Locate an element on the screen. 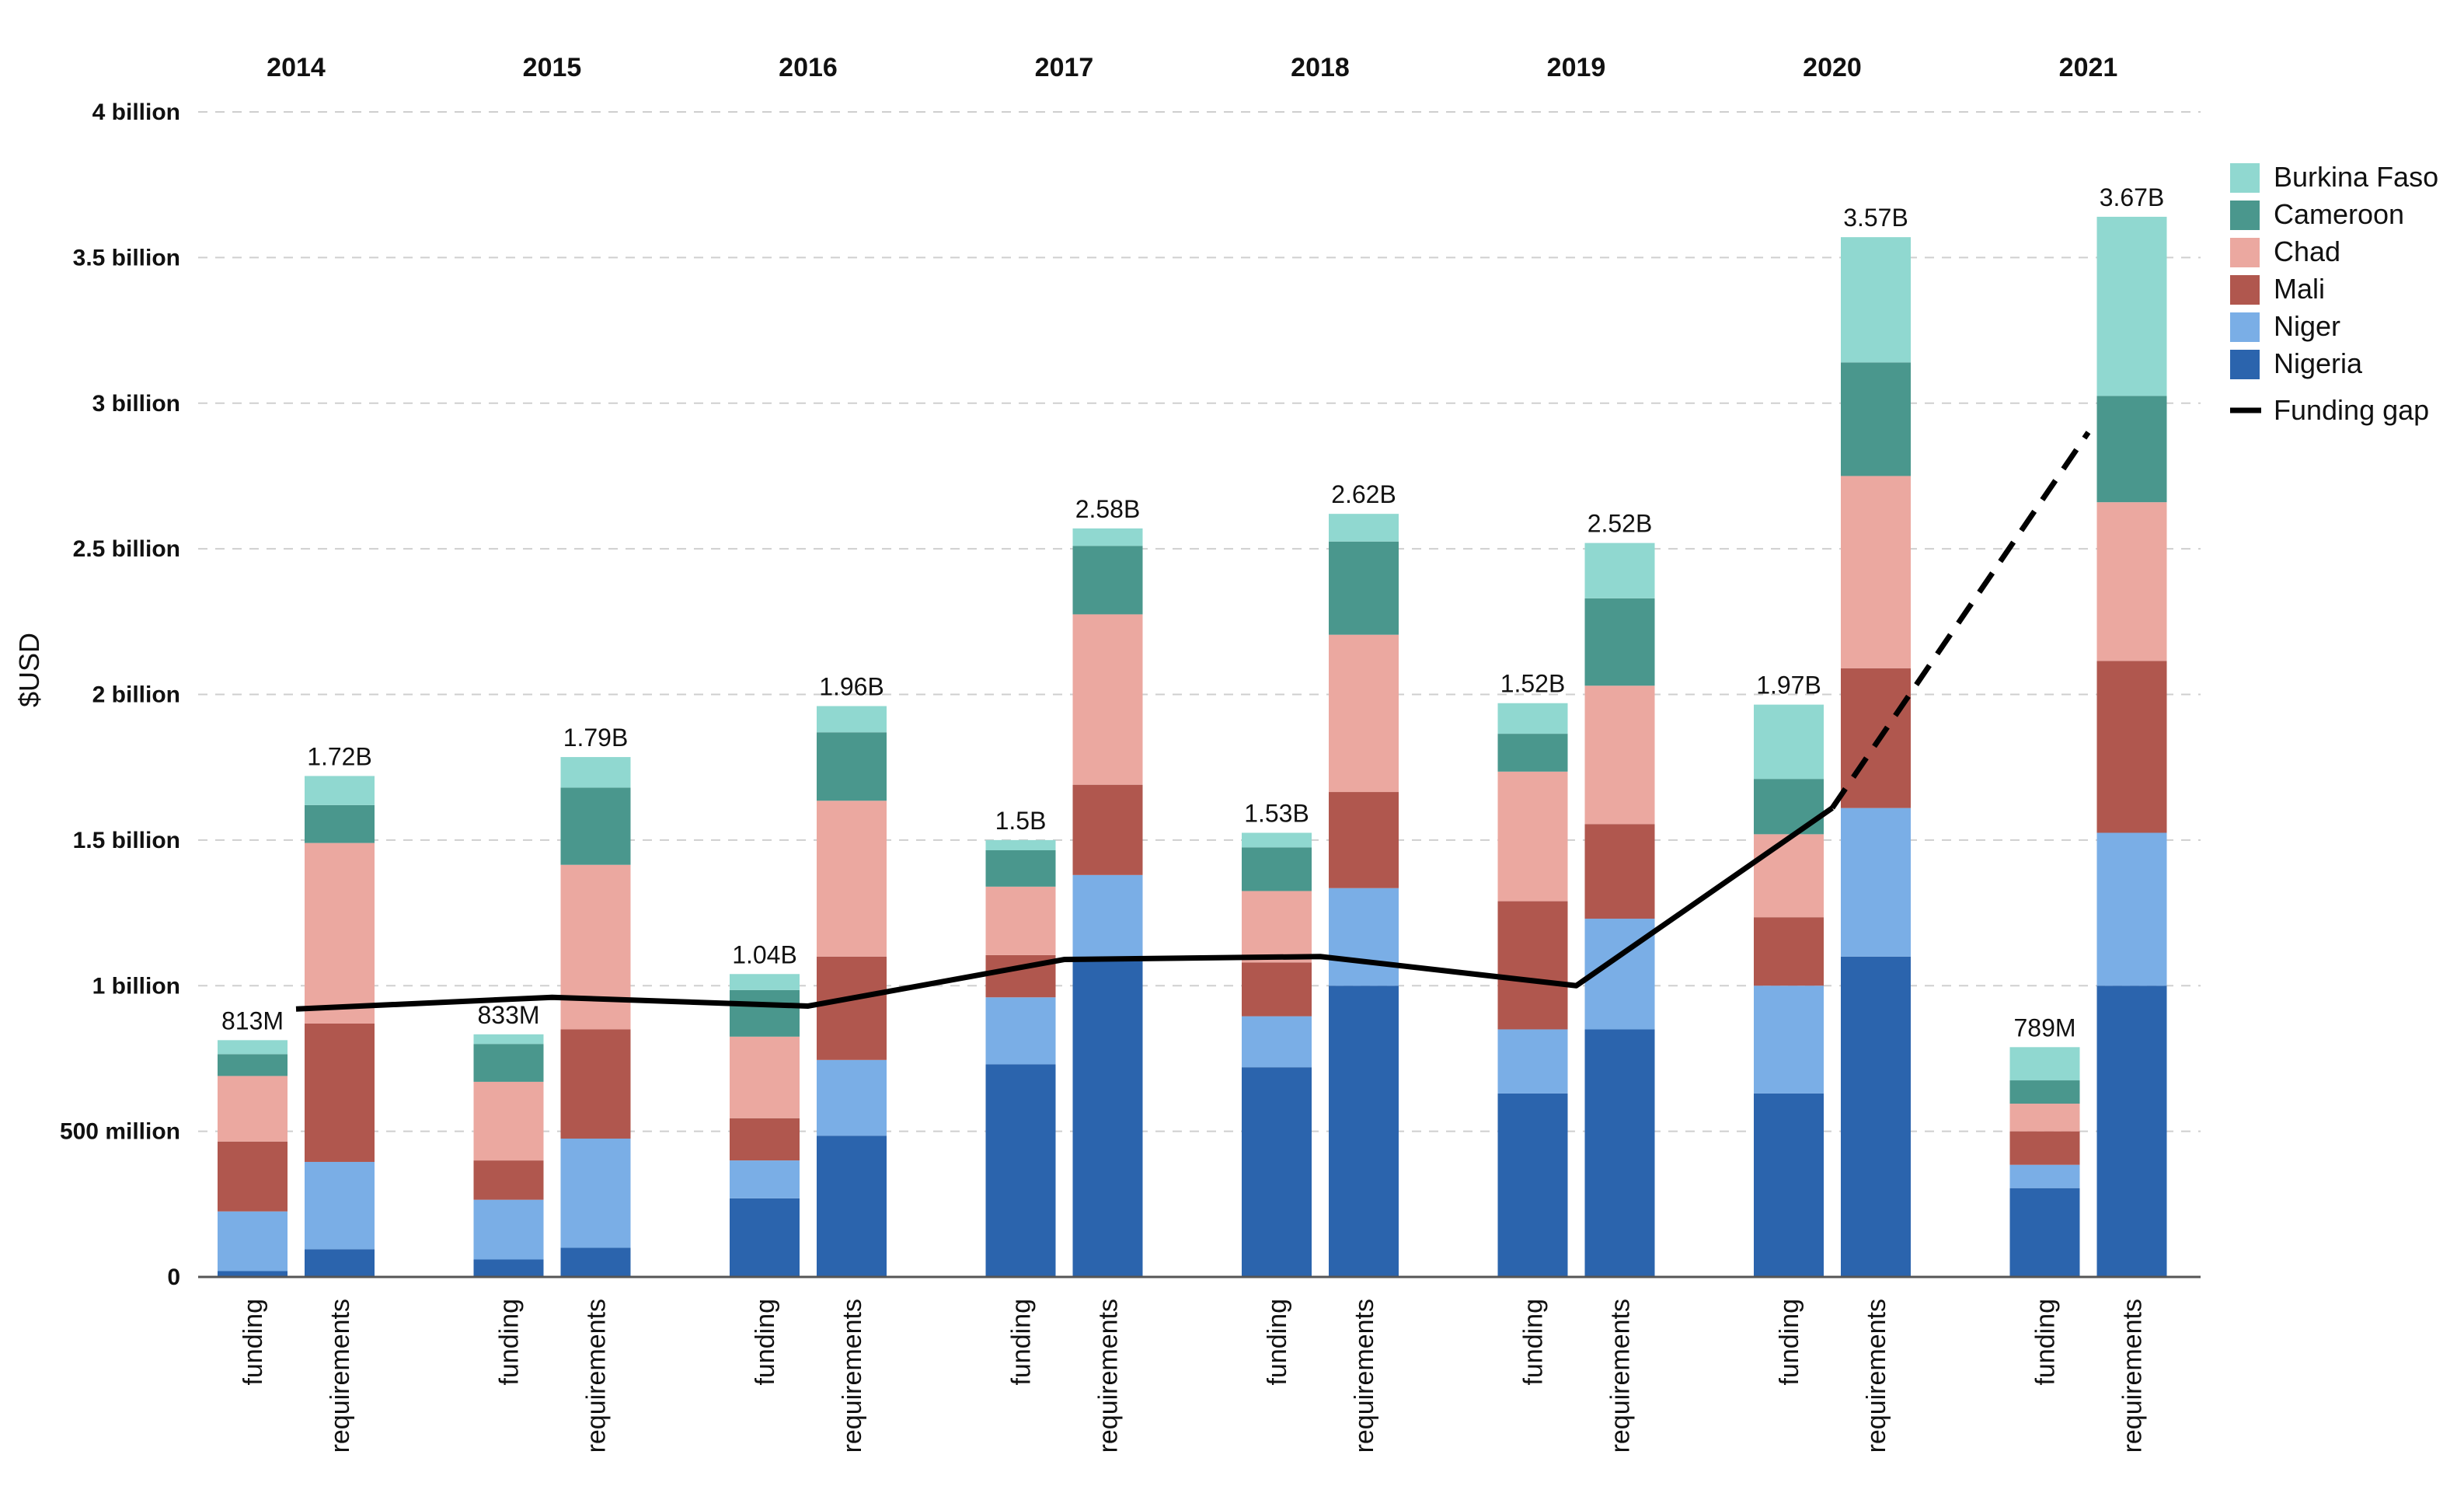  funding-gap-dashed is located at coordinates (1960, 620).